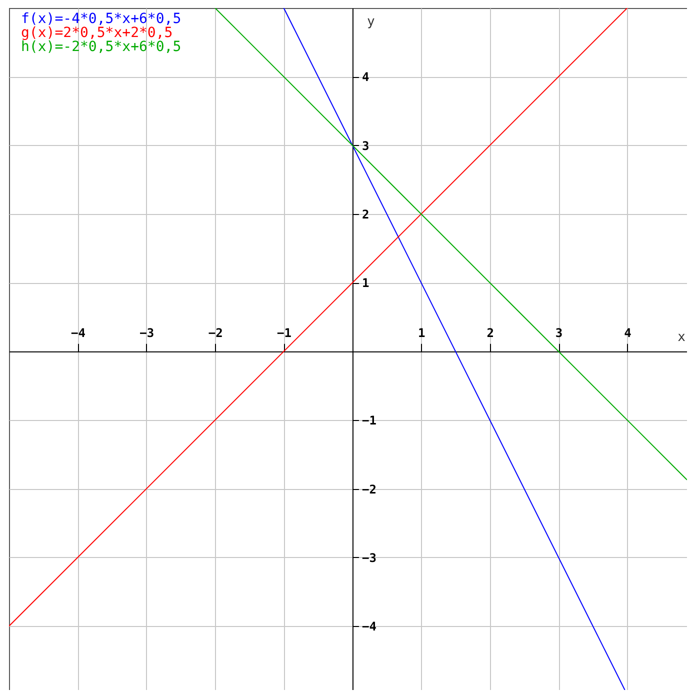 The width and height of the screenshot is (690, 693). Describe the element at coordinates (366, 145) in the screenshot. I see `y-tick-label: 3` at that location.